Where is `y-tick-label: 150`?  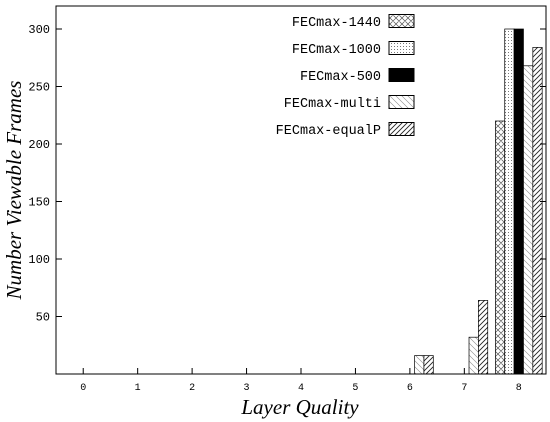
y-tick-label: 150 is located at coordinates (39, 203).